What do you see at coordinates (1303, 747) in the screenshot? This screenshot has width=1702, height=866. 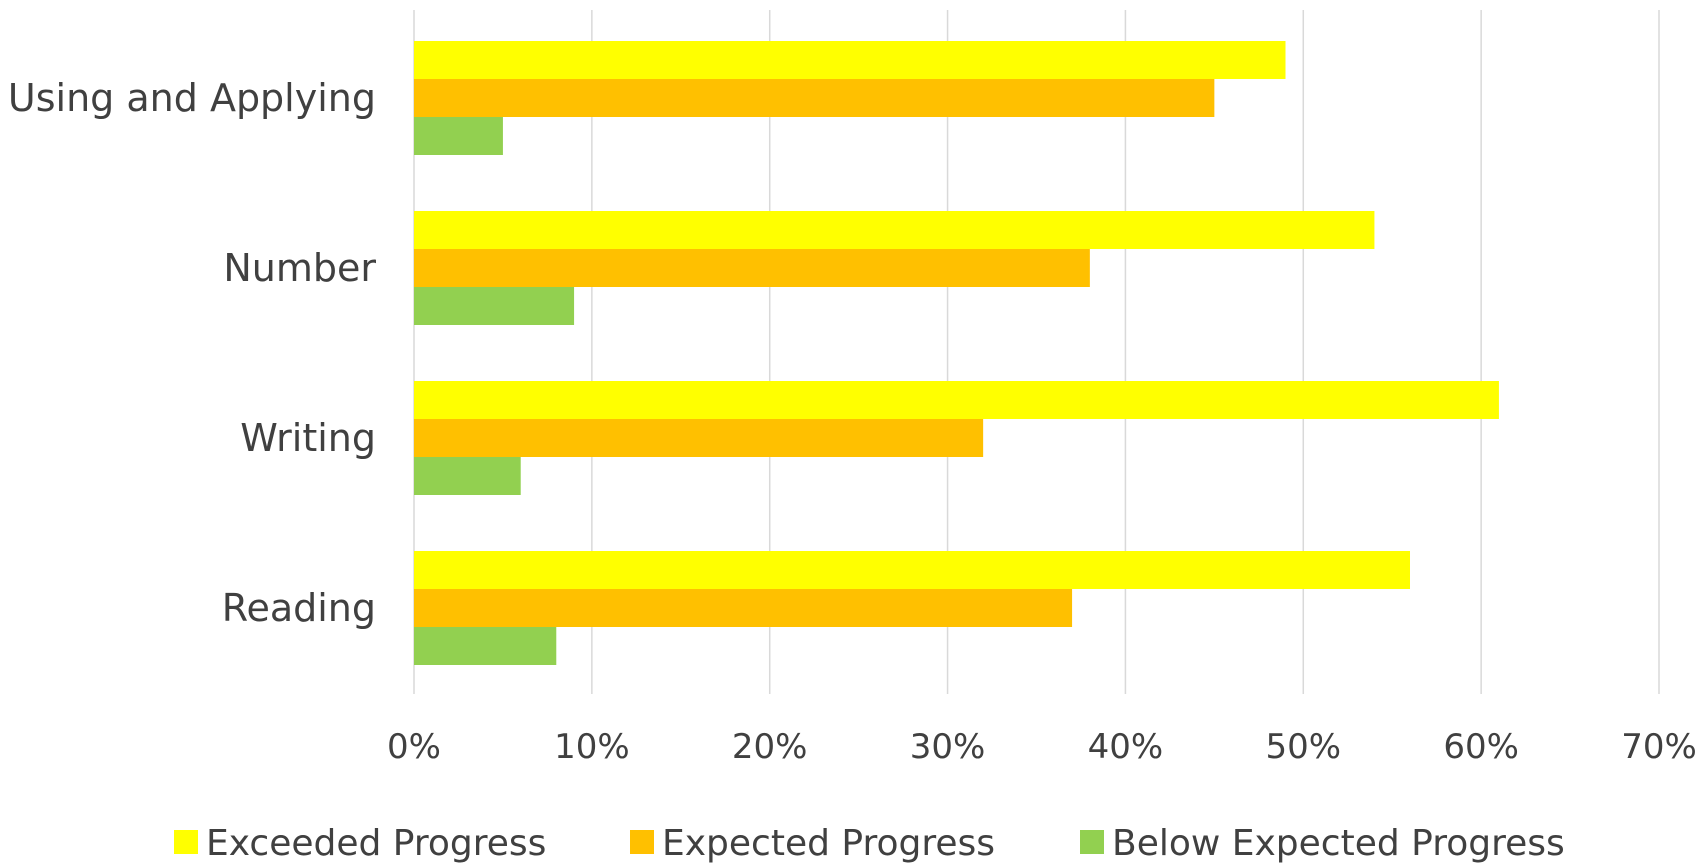 I see `x-tick-label: 50%` at bounding box center [1303, 747].